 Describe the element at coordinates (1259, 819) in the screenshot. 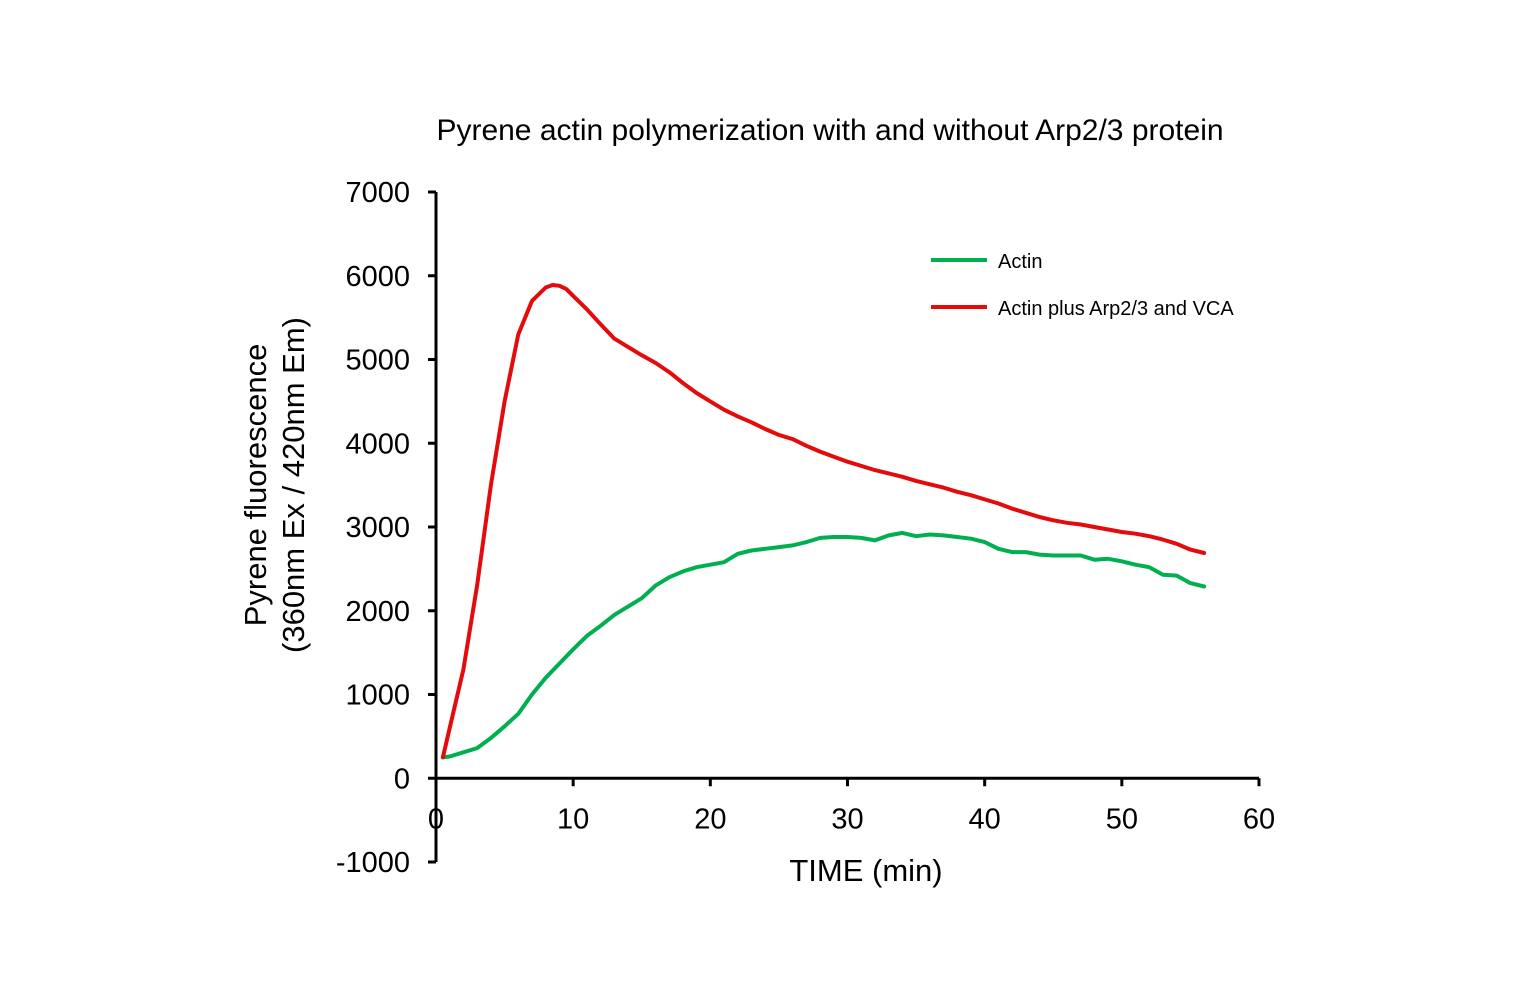

I see `x-tick-label: 60` at that location.